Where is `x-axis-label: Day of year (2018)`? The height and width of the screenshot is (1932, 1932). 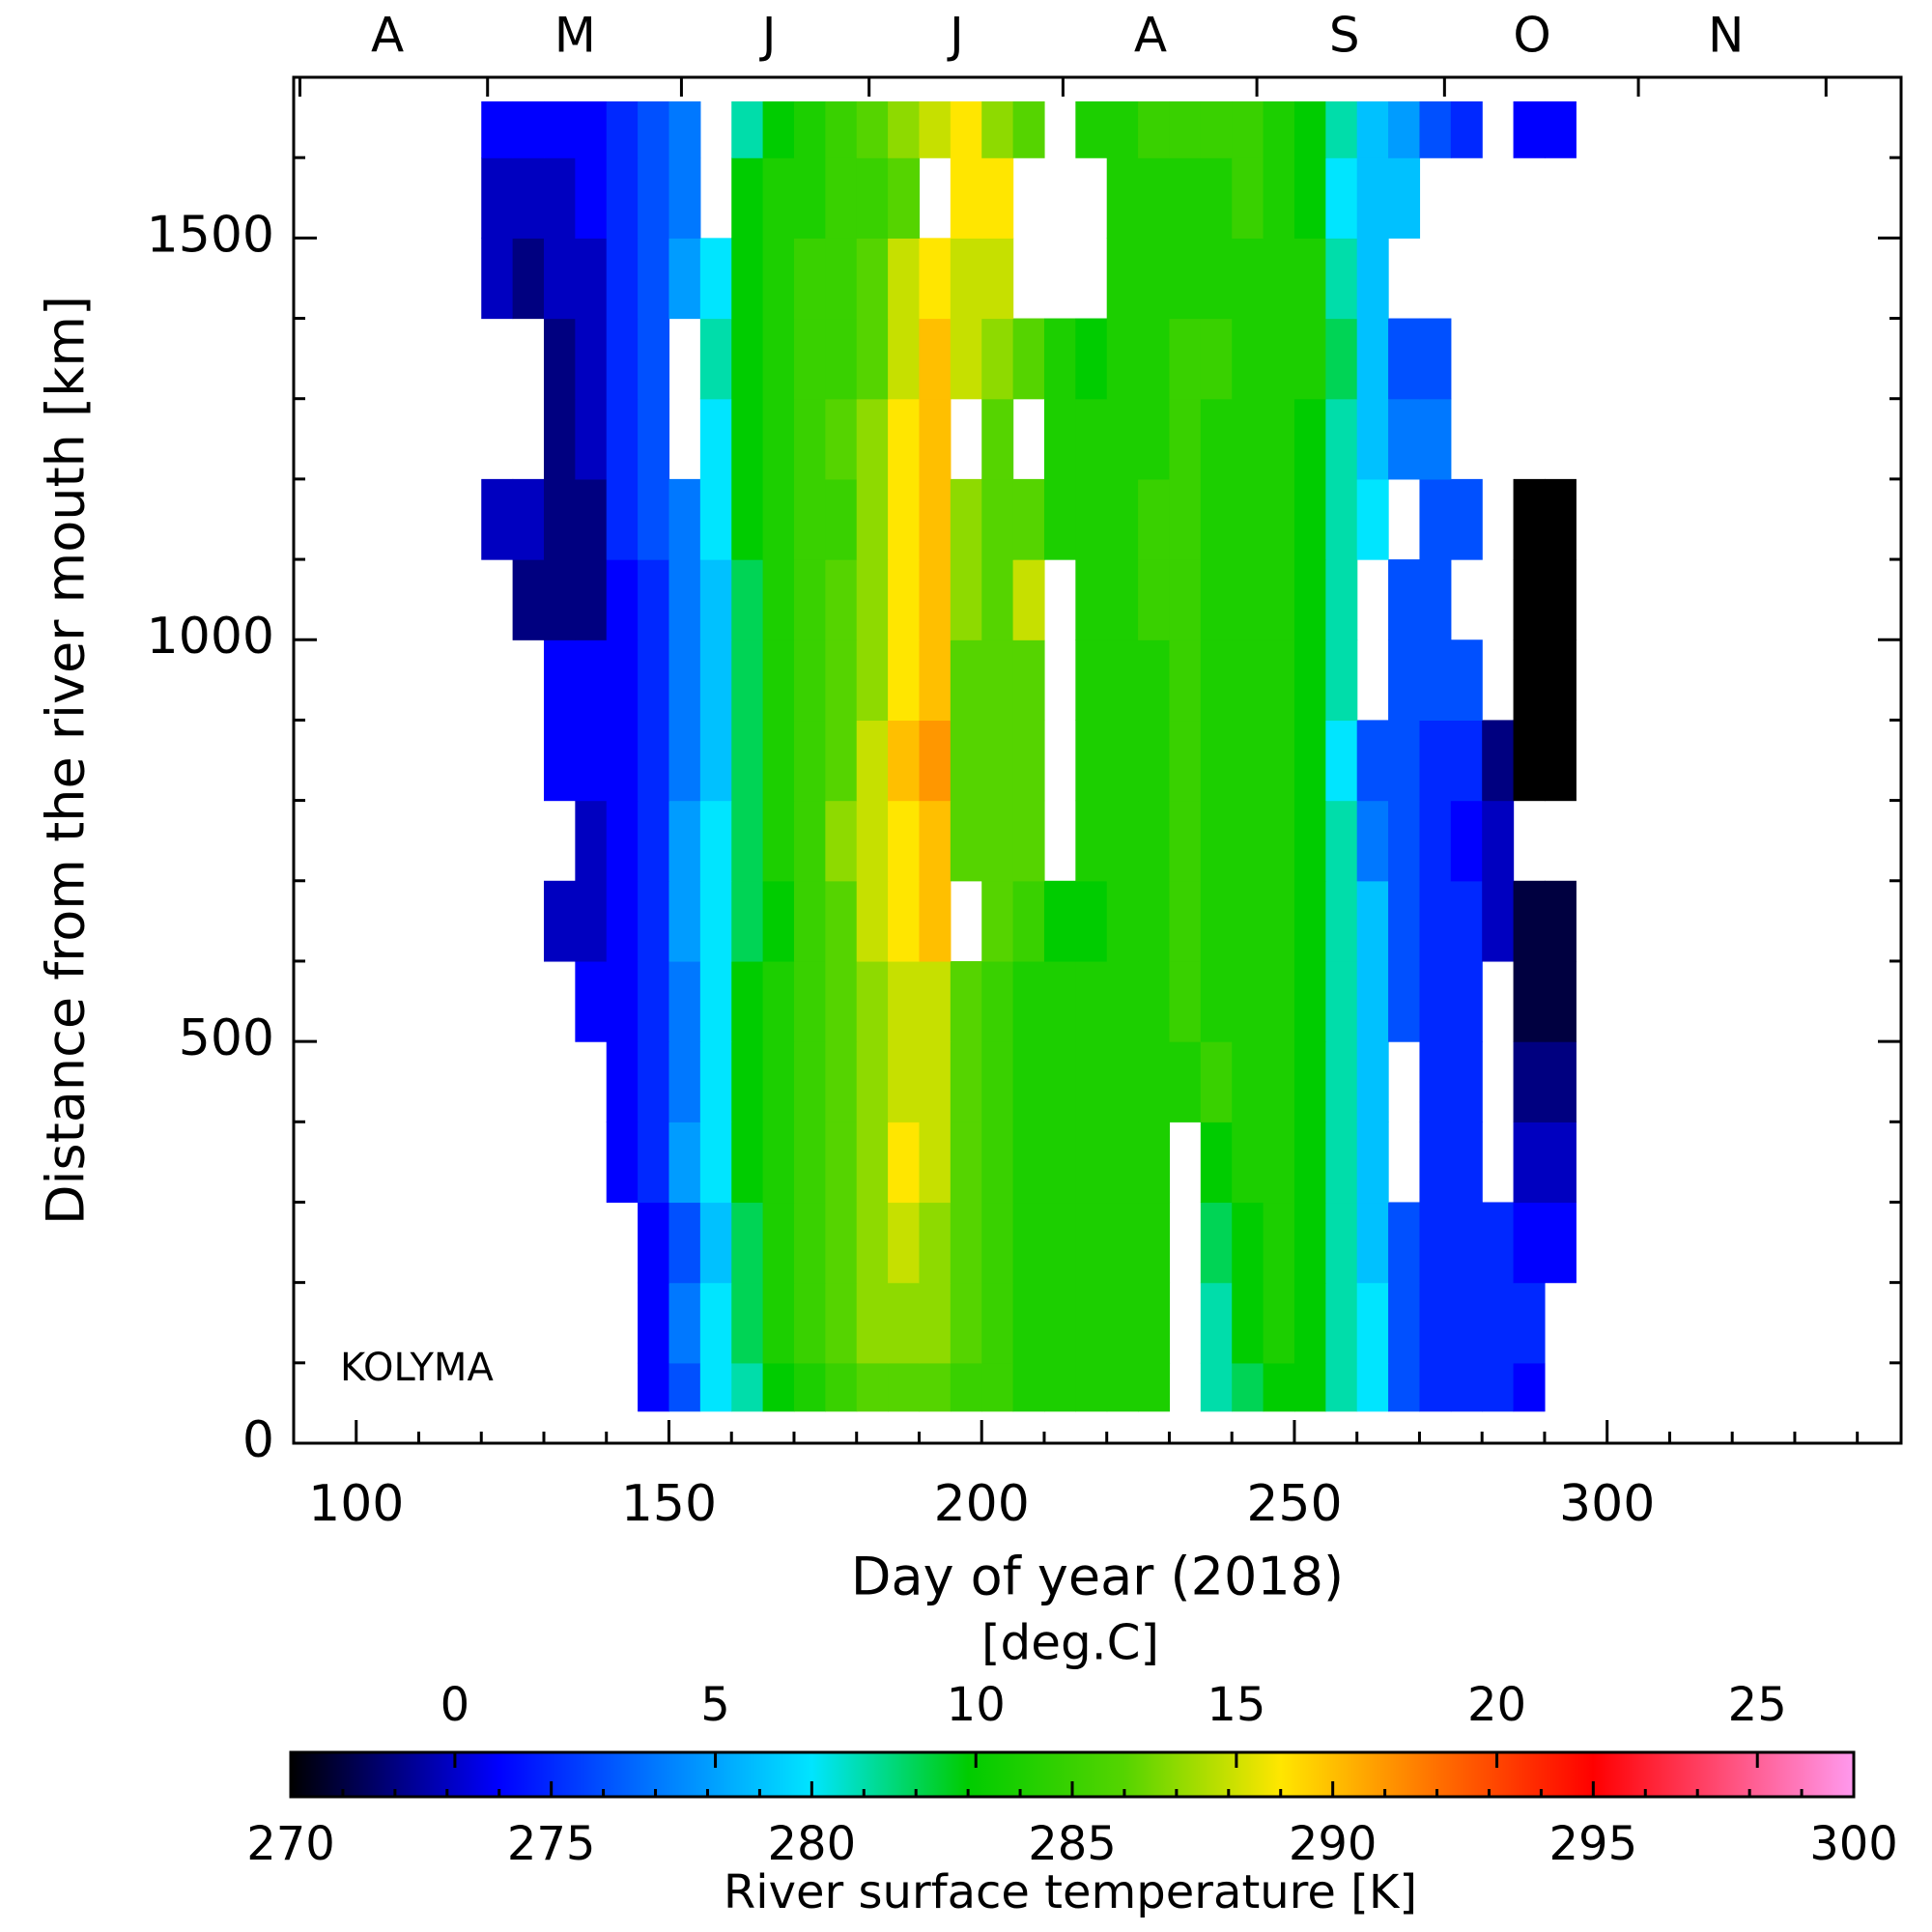
x-axis-label: Day of year (2018) is located at coordinates (1097, 1577).